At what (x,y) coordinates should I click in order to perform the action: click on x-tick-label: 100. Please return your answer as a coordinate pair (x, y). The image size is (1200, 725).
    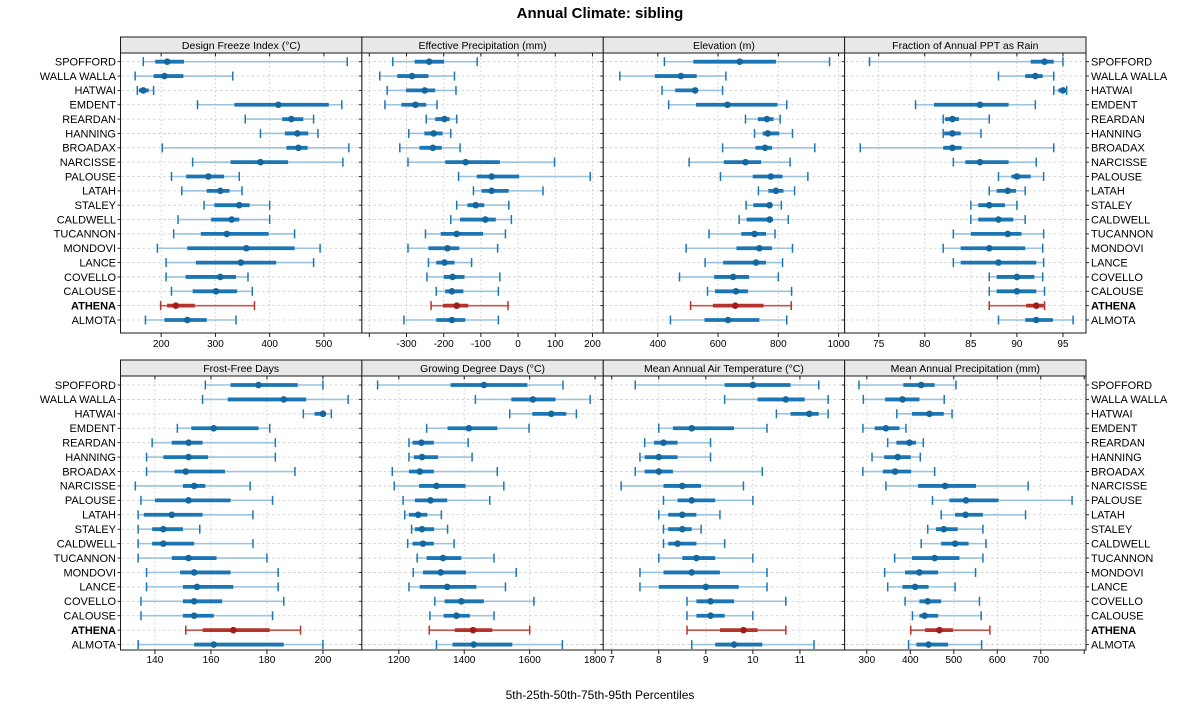
    Looking at the image, I should click on (555, 344).